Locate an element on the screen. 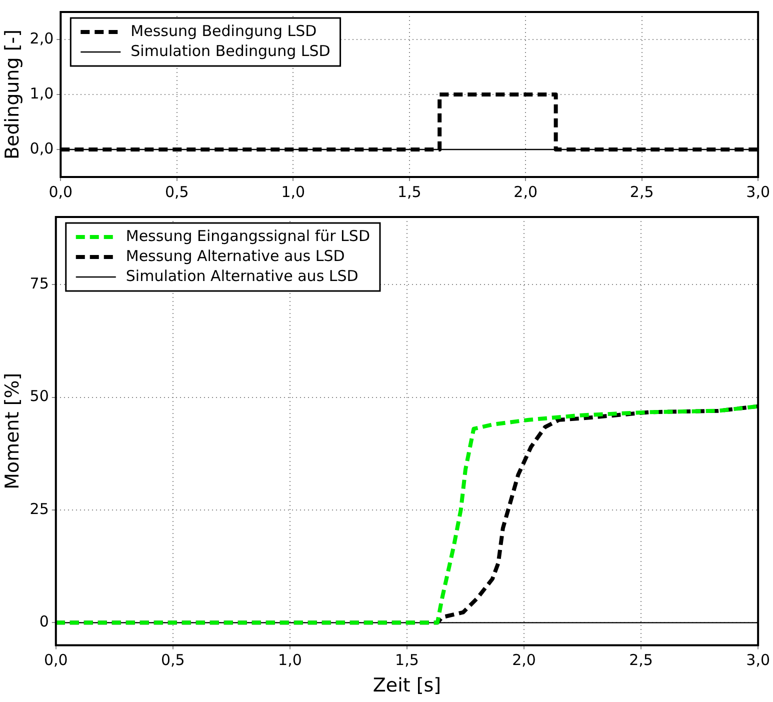  legend-label: Messung Bedingung LSD is located at coordinates (223, 31).